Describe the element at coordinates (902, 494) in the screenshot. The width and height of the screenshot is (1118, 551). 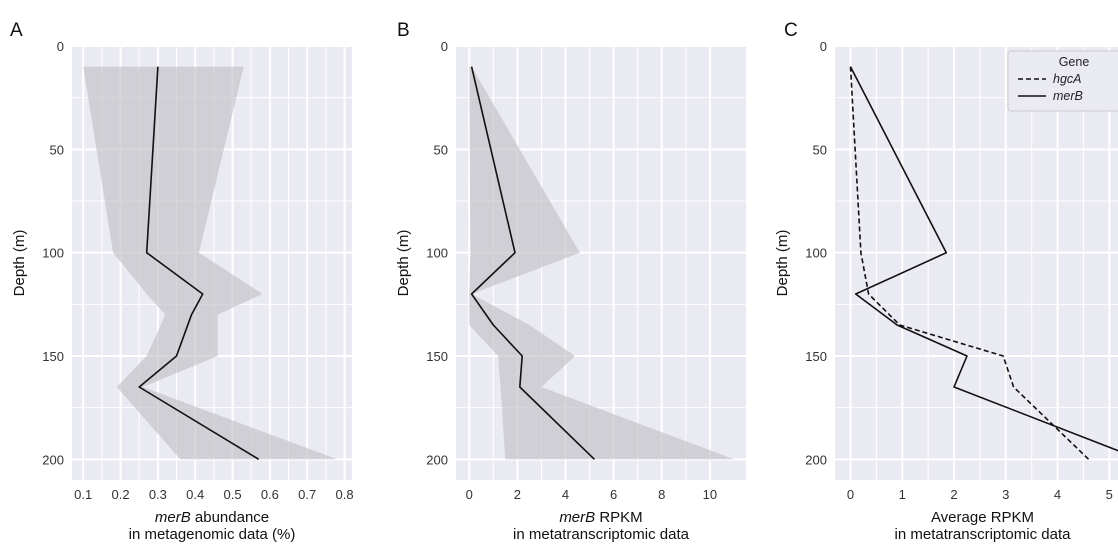
I see `x-tick-label: 1` at that location.